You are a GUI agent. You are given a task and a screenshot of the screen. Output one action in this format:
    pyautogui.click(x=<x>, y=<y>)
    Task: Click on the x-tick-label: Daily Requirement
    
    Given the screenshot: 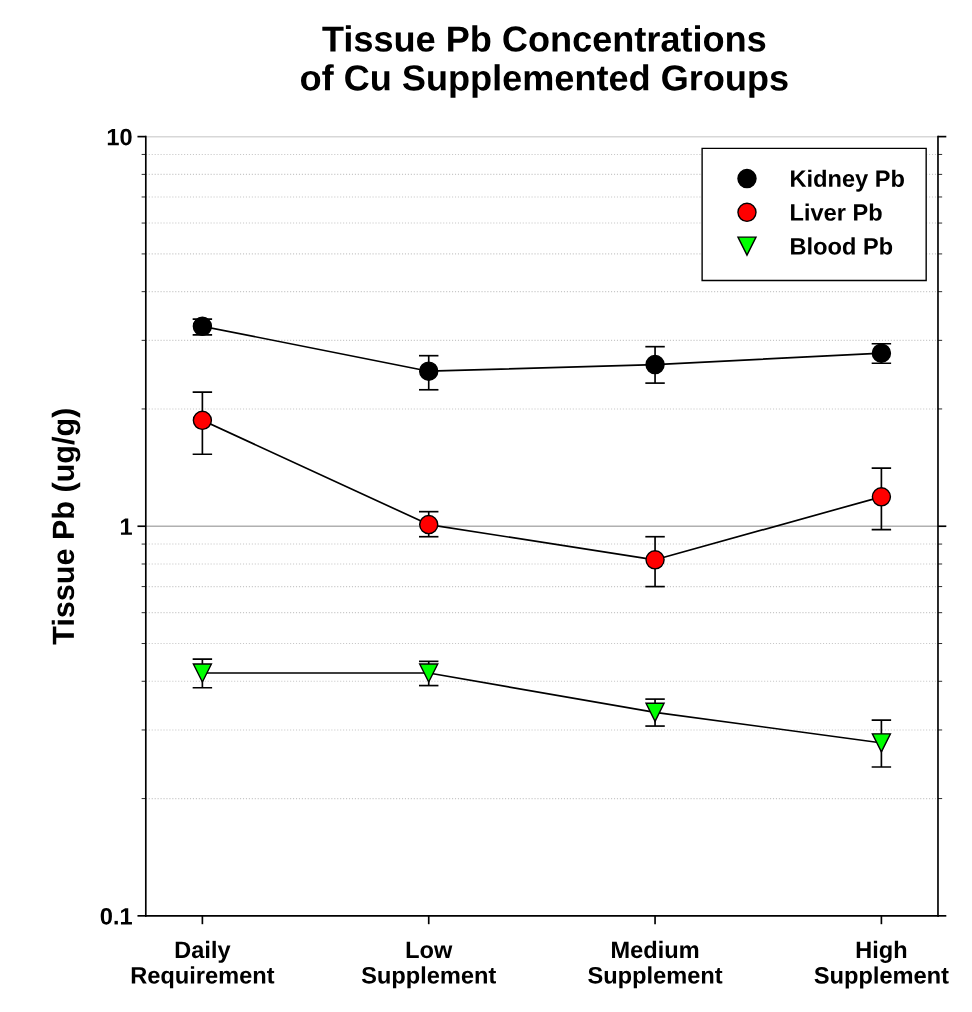 What is the action you would take?
    pyautogui.click(x=203, y=964)
    